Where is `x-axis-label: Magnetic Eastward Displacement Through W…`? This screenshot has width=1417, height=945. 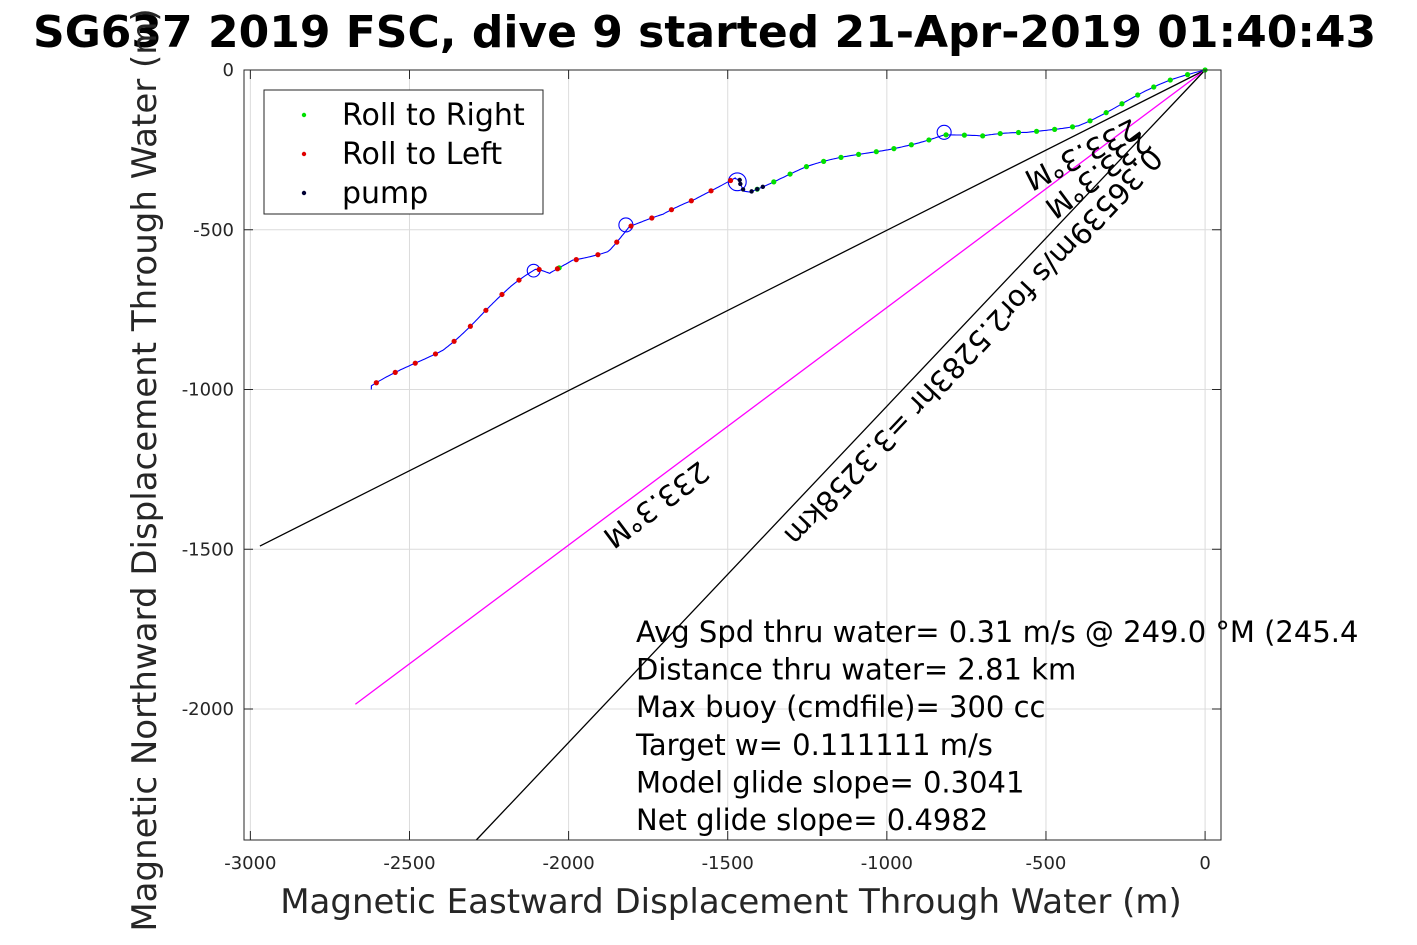 x-axis-label: Magnetic Eastward Displacement Through W… is located at coordinates (731, 902).